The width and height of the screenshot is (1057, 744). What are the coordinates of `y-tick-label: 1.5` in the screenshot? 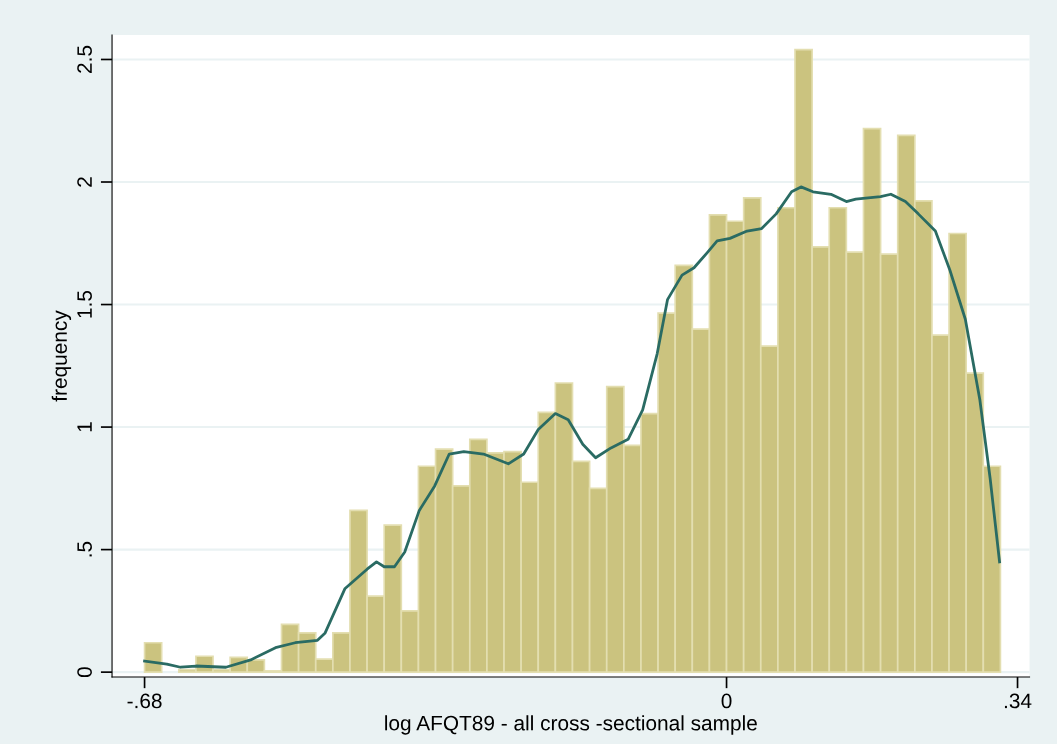 It's located at (84, 304).